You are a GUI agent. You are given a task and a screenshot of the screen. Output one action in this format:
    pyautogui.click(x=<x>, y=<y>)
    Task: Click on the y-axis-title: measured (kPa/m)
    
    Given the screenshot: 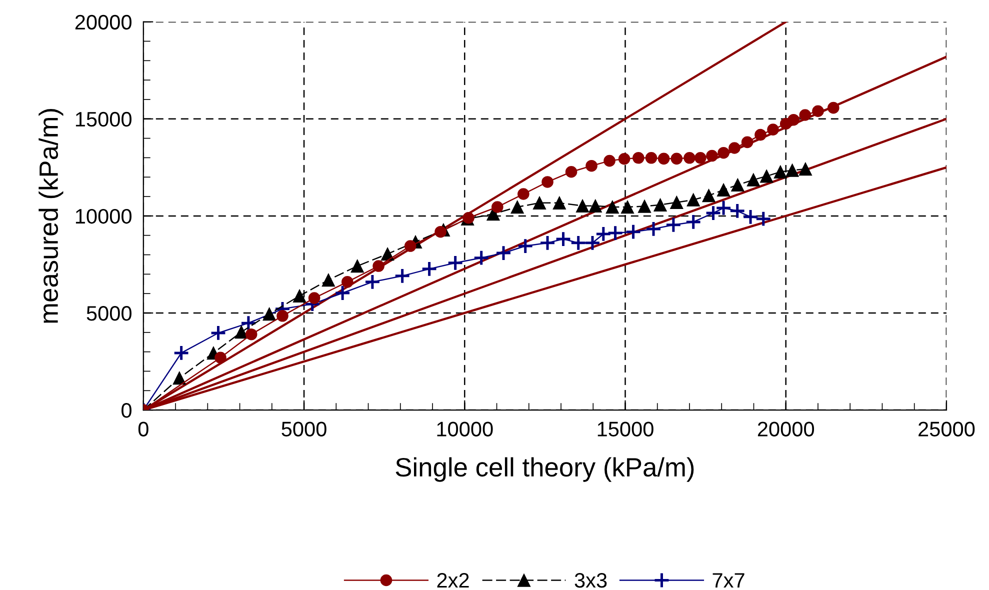 What is the action you would take?
    pyautogui.click(x=51, y=216)
    